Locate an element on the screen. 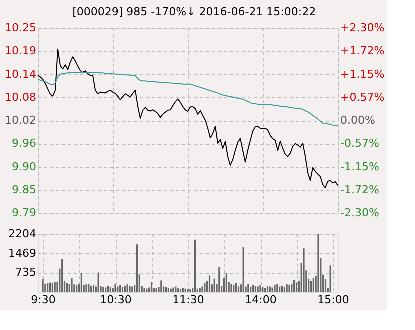 This screenshot has width=415, height=330. y2-tick-label: +2.30% is located at coordinates (362, 28).